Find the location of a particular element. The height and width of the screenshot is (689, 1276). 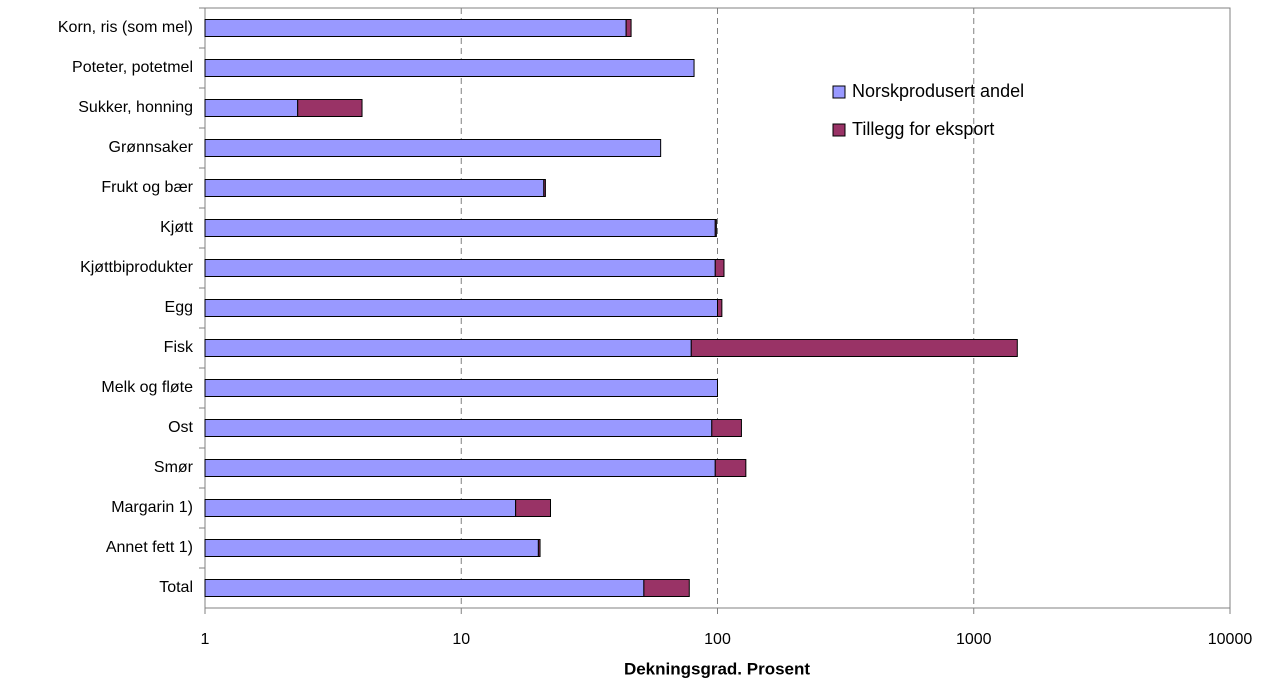

y-tick-label: Grønnsaker is located at coordinates (151, 147).